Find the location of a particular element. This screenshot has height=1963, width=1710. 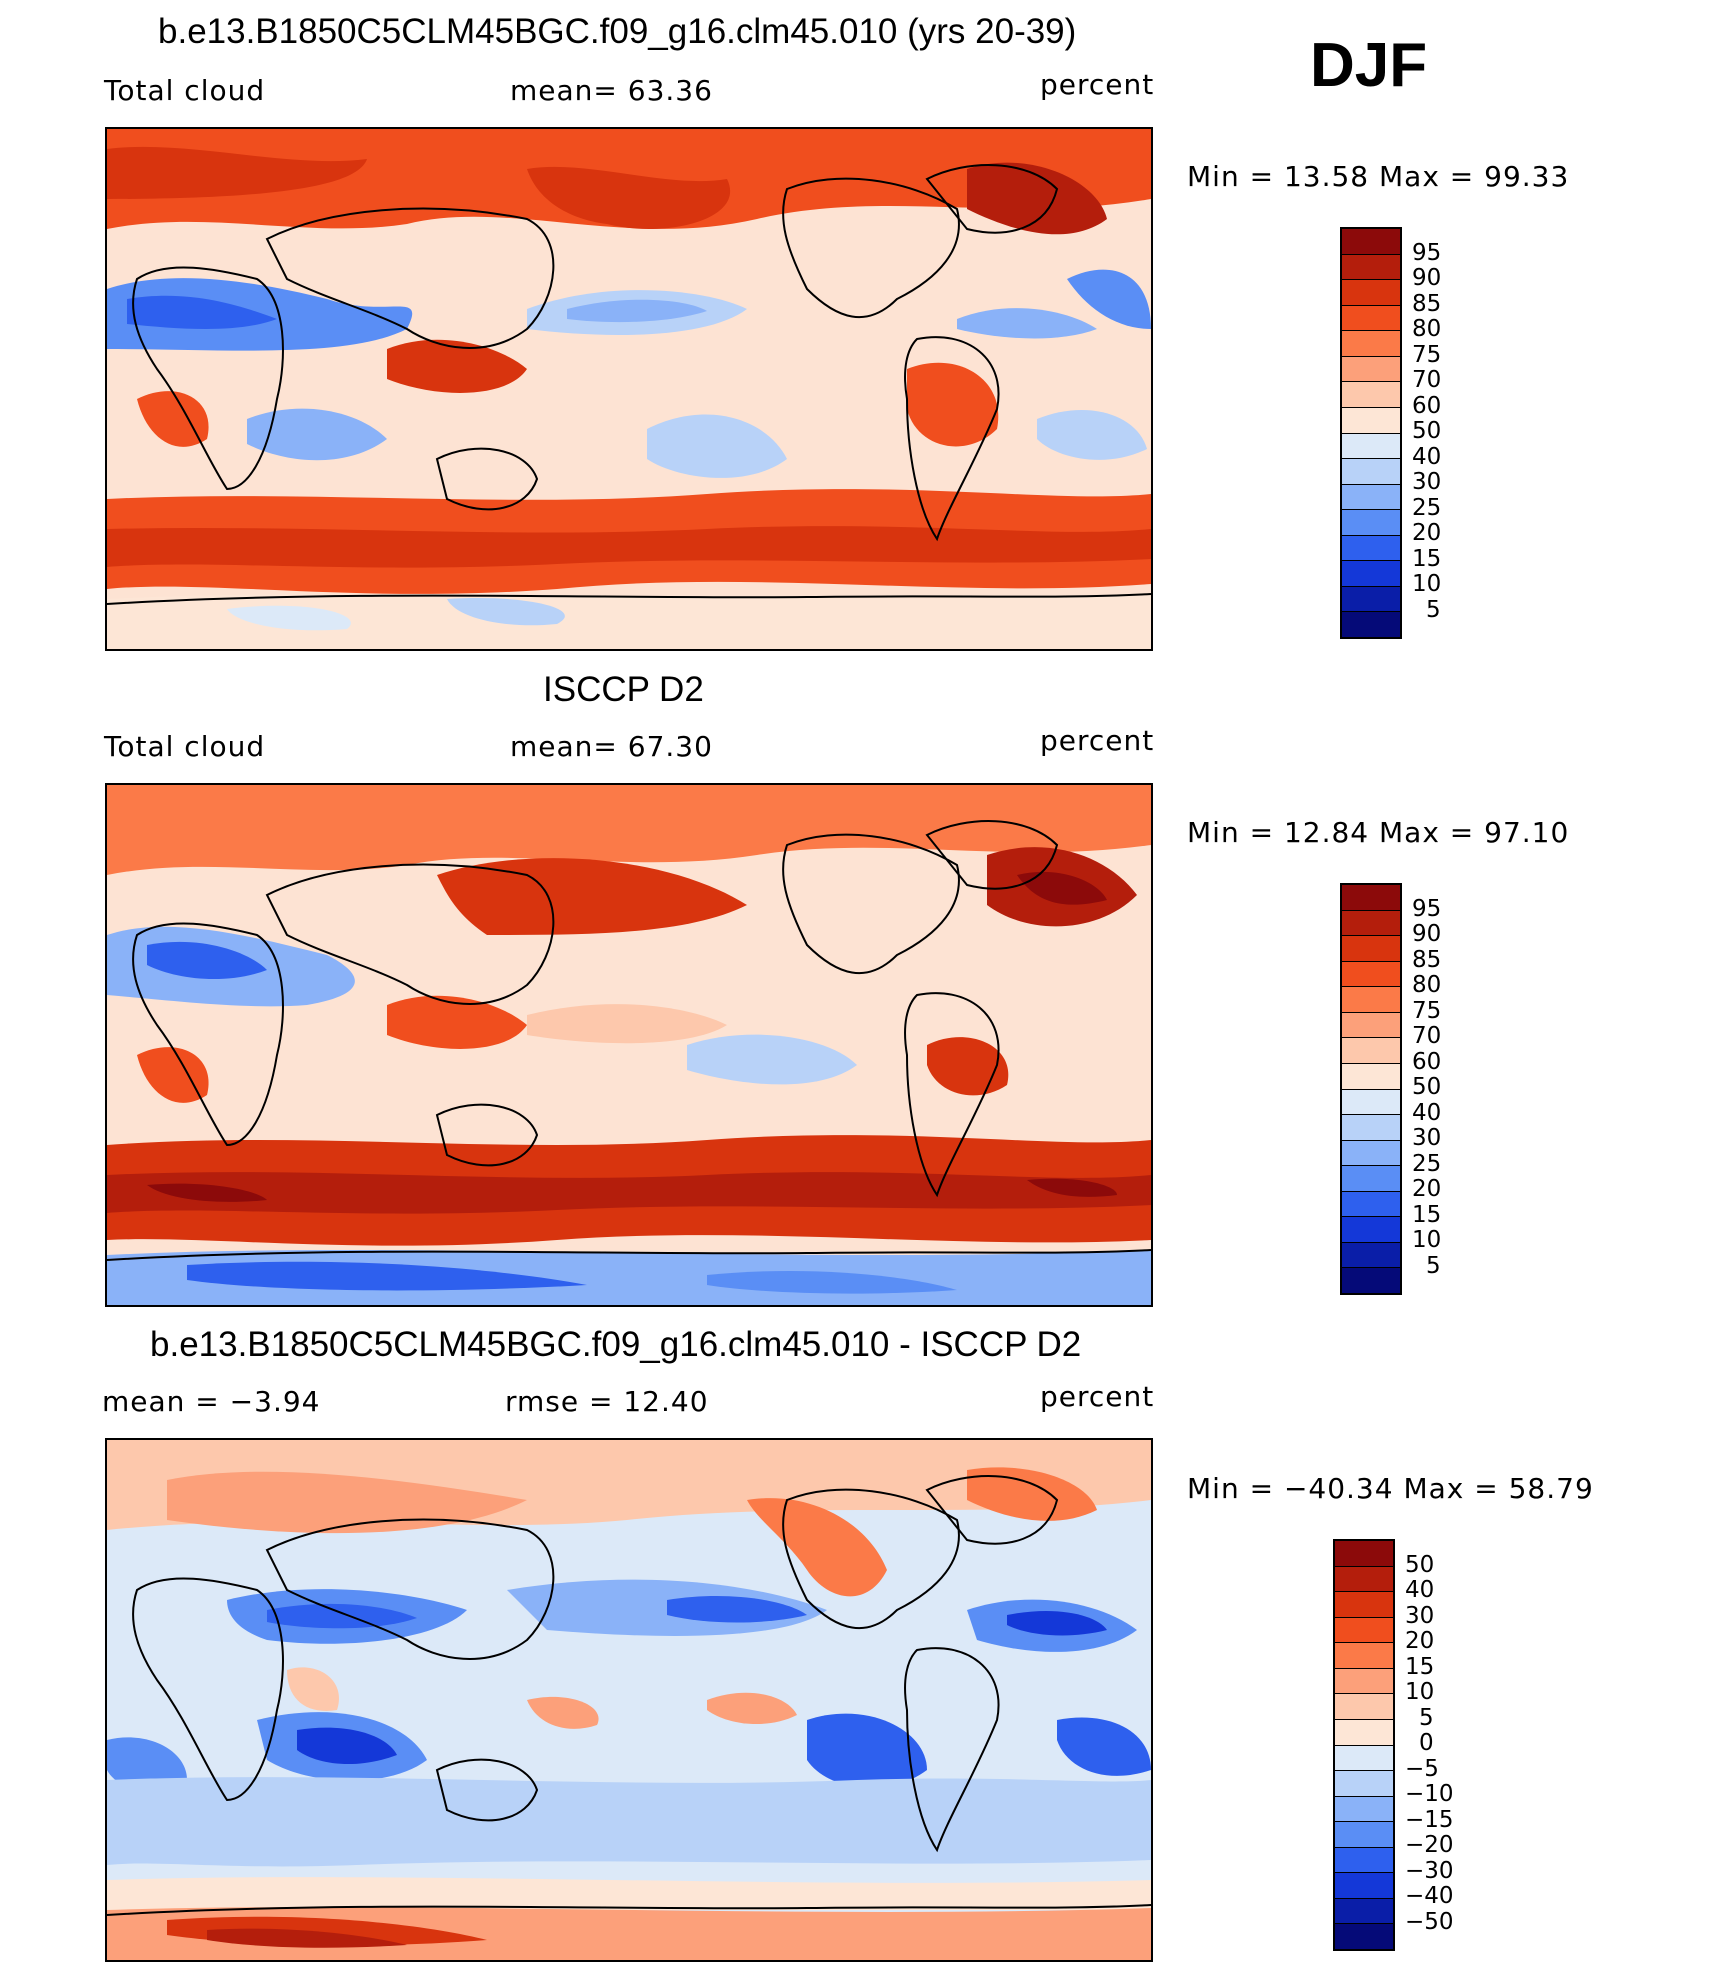

panel2-mean-label: mean= 67.30 is located at coordinates (611, 746).